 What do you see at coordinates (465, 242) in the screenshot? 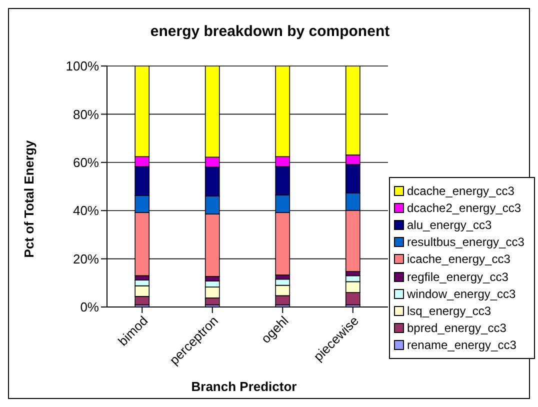
I see `legend-label: resultbus_energy_cc3` at bounding box center [465, 242].